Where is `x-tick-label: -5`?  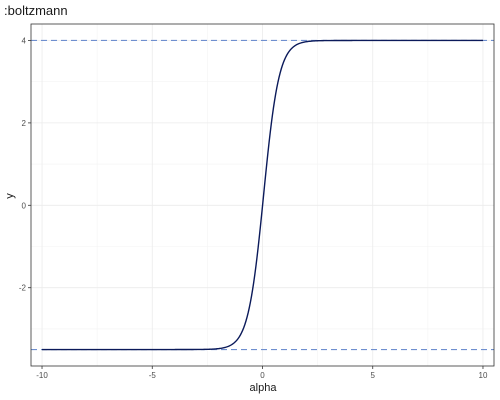 x-tick-label: -5 is located at coordinates (153, 375).